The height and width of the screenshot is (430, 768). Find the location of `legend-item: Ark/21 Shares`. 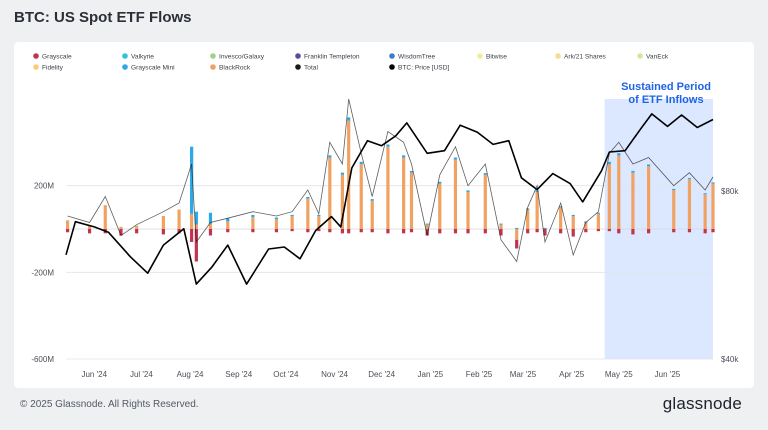

legend-item: Ark/21 Shares is located at coordinates (580, 56).